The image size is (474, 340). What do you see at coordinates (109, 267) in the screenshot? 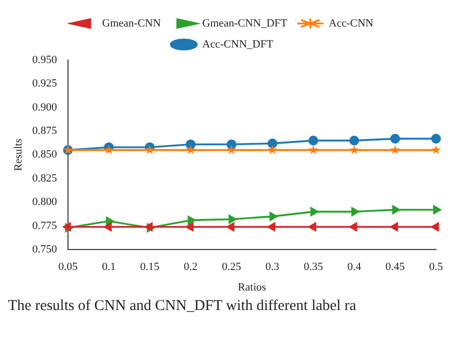
I see `x-tick-label: 0.1` at bounding box center [109, 267].